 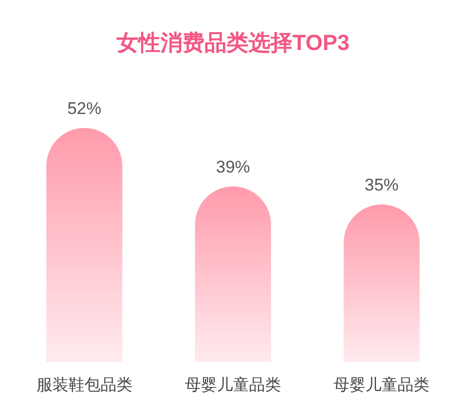 What do you see at coordinates (233, 167) in the screenshot?
I see `data-label: 39%` at bounding box center [233, 167].